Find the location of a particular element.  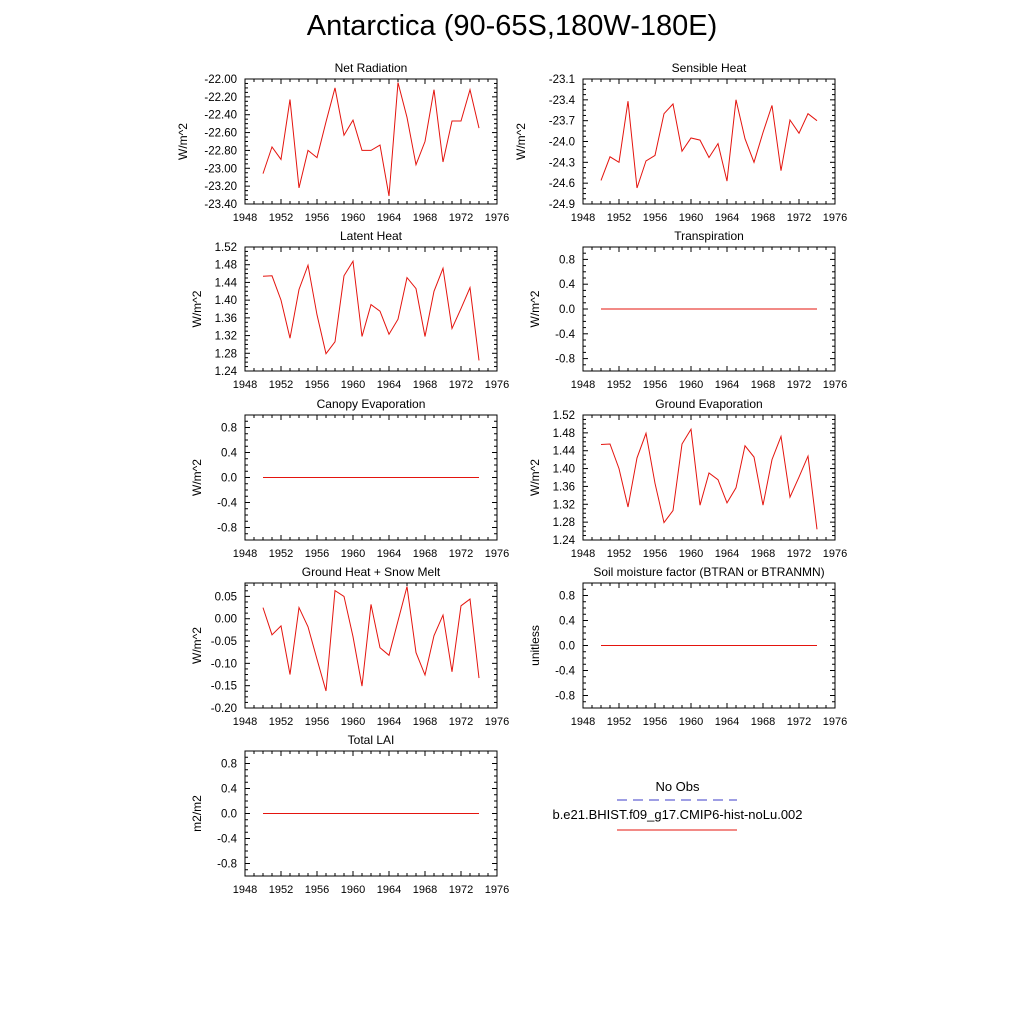

y-tick-label: -23.20 is located at coordinates (220, 187).